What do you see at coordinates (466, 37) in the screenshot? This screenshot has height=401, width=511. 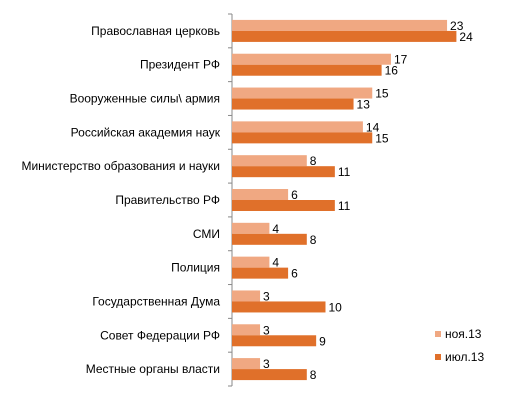 I see `data-label: 24` at bounding box center [466, 37].